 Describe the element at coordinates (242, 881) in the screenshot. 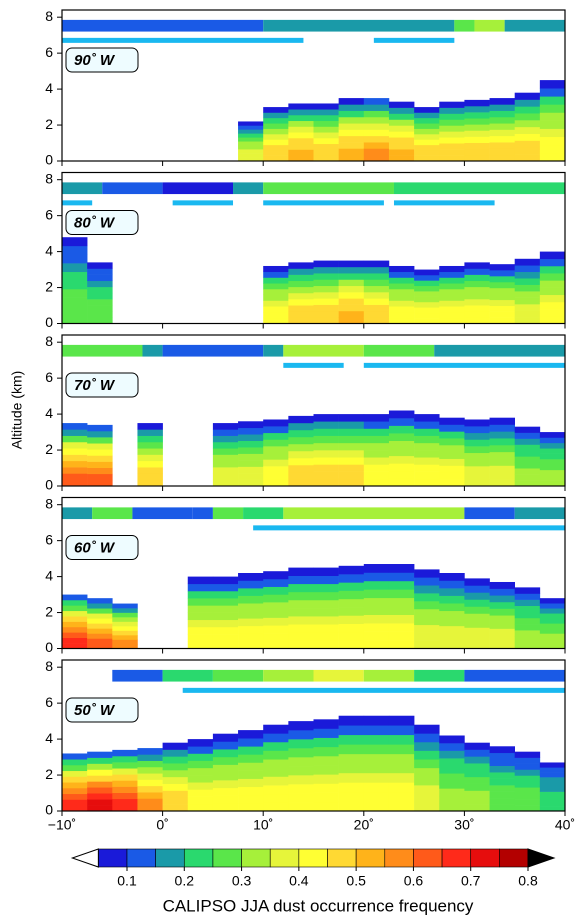

I see `colorbar-tick-label: 0.3` at that location.